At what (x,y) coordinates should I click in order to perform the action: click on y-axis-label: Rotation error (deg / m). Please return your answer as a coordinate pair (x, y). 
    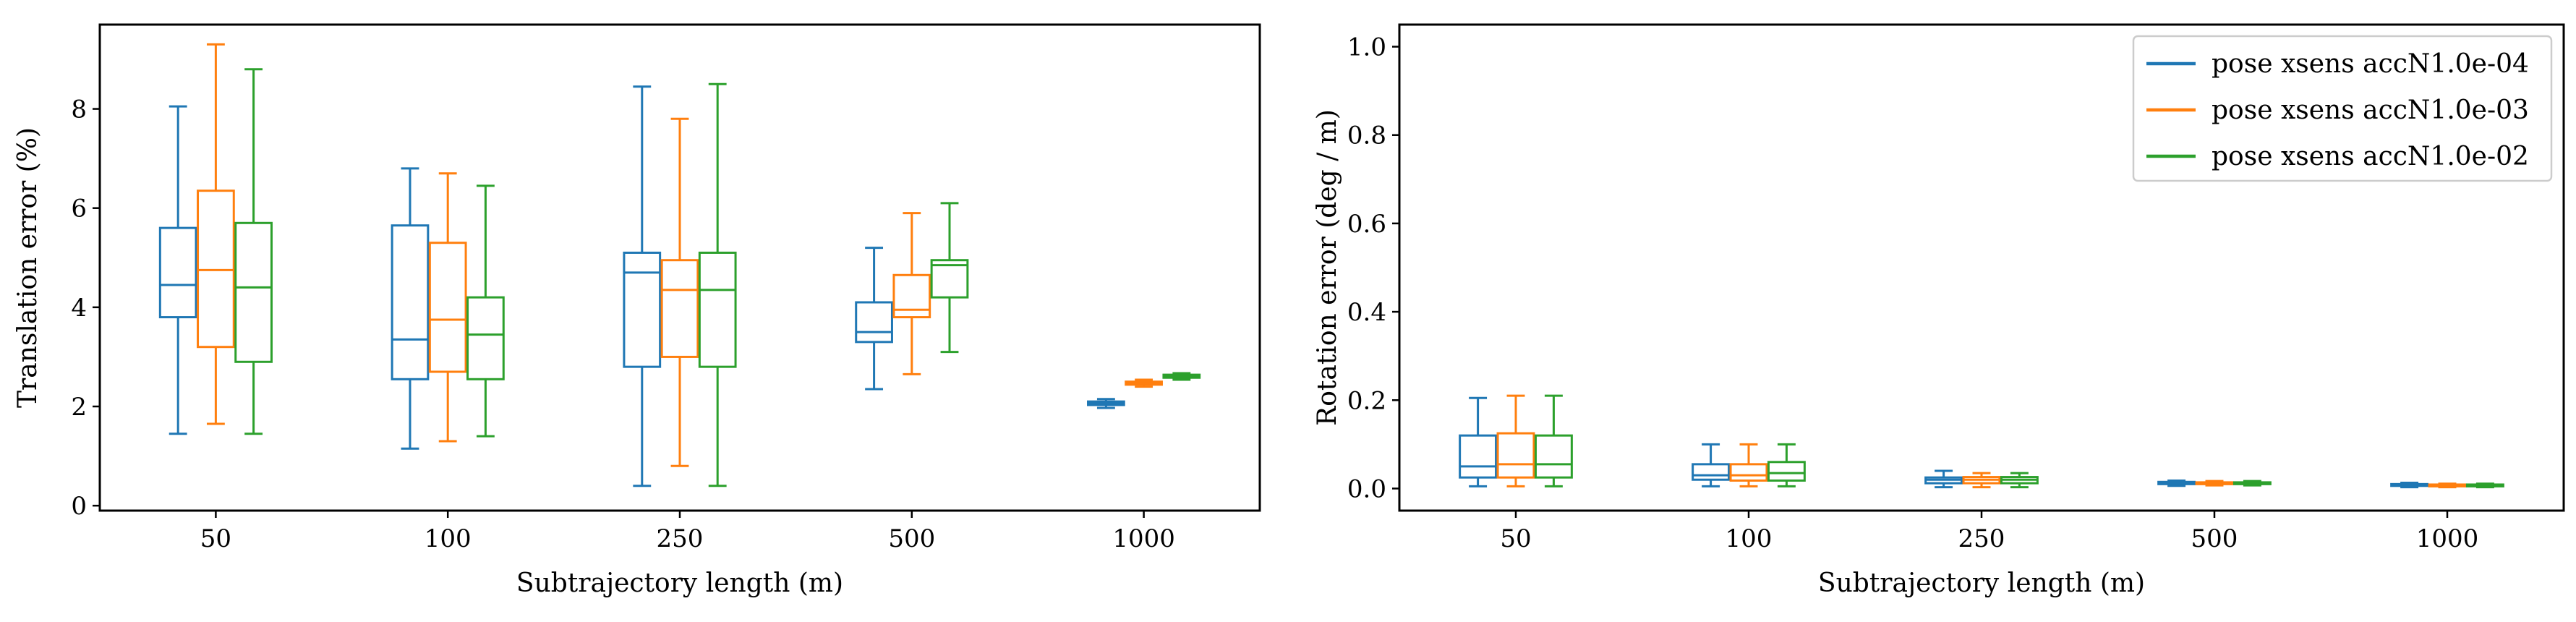
    Looking at the image, I should click on (1328, 267).